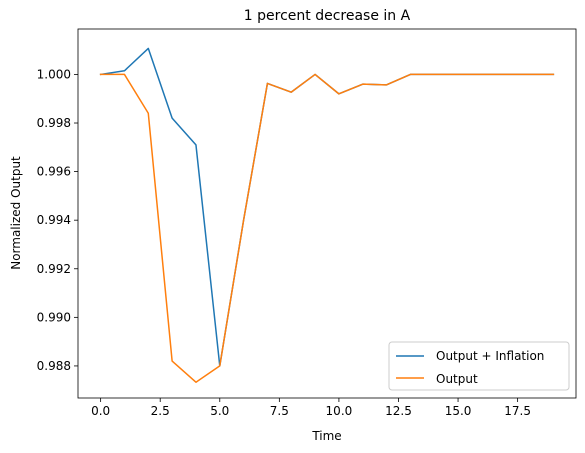 This screenshot has width=585, height=453. What do you see at coordinates (54, 220) in the screenshot?
I see `y-tick-label: 0.994` at bounding box center [54, 220].